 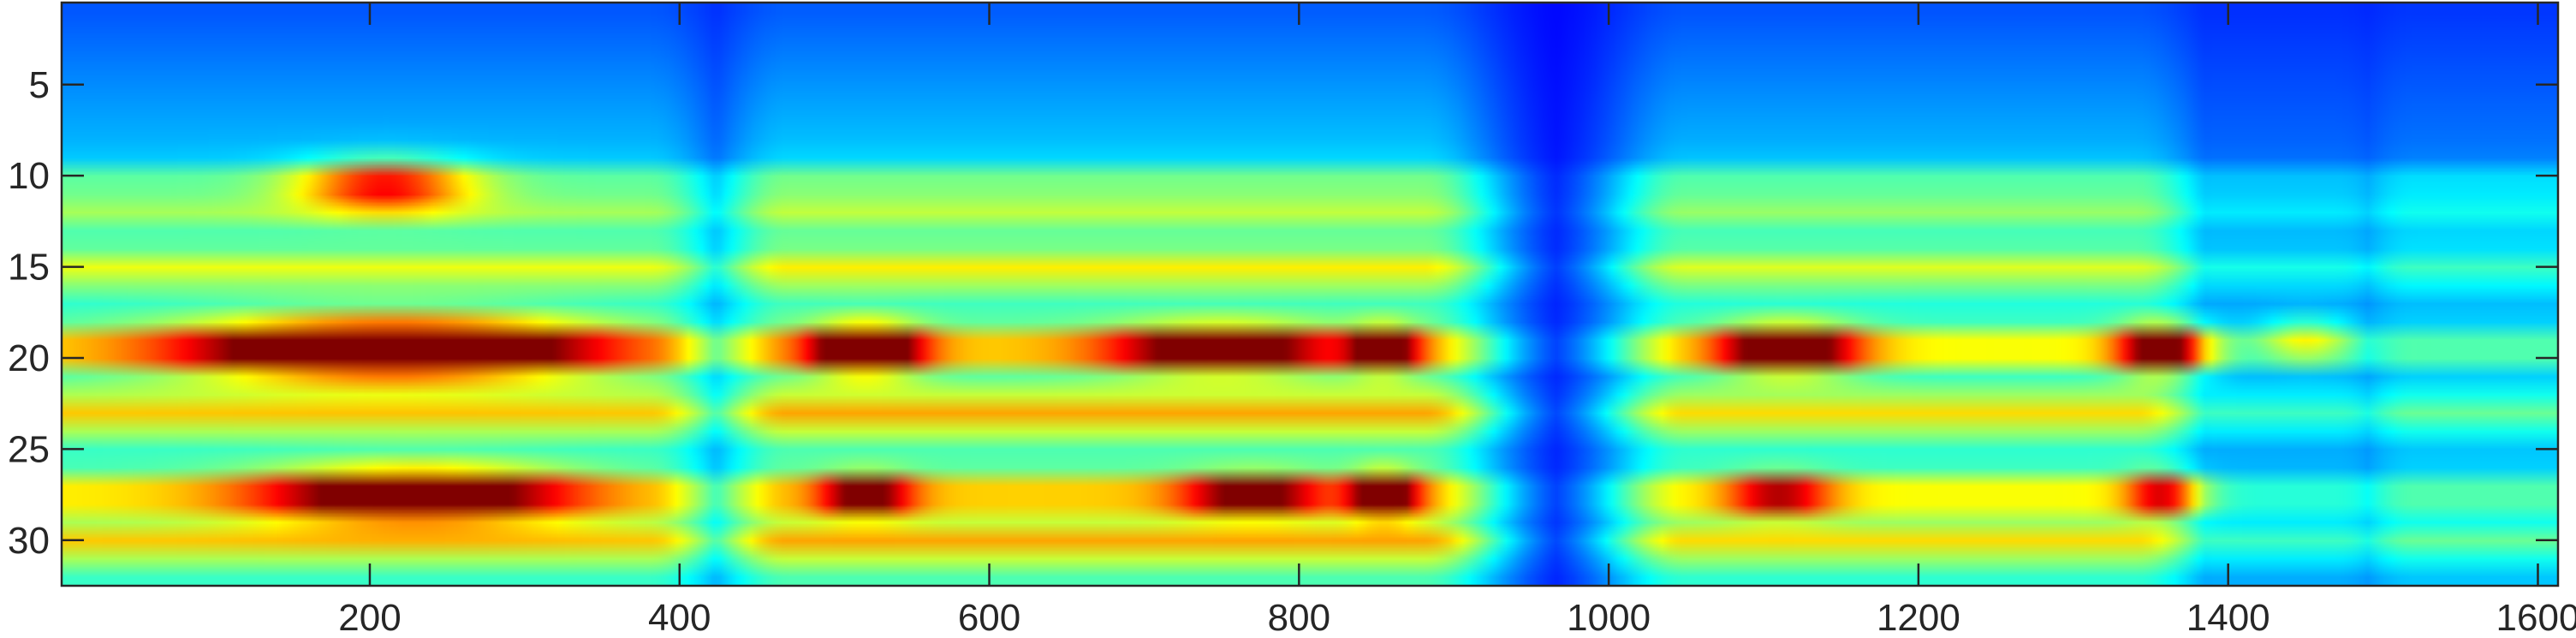 What do you see at coordinates (29, 176) in the screenshot?
I see `y-tick-label: 10` at bounding box center [29, 176].